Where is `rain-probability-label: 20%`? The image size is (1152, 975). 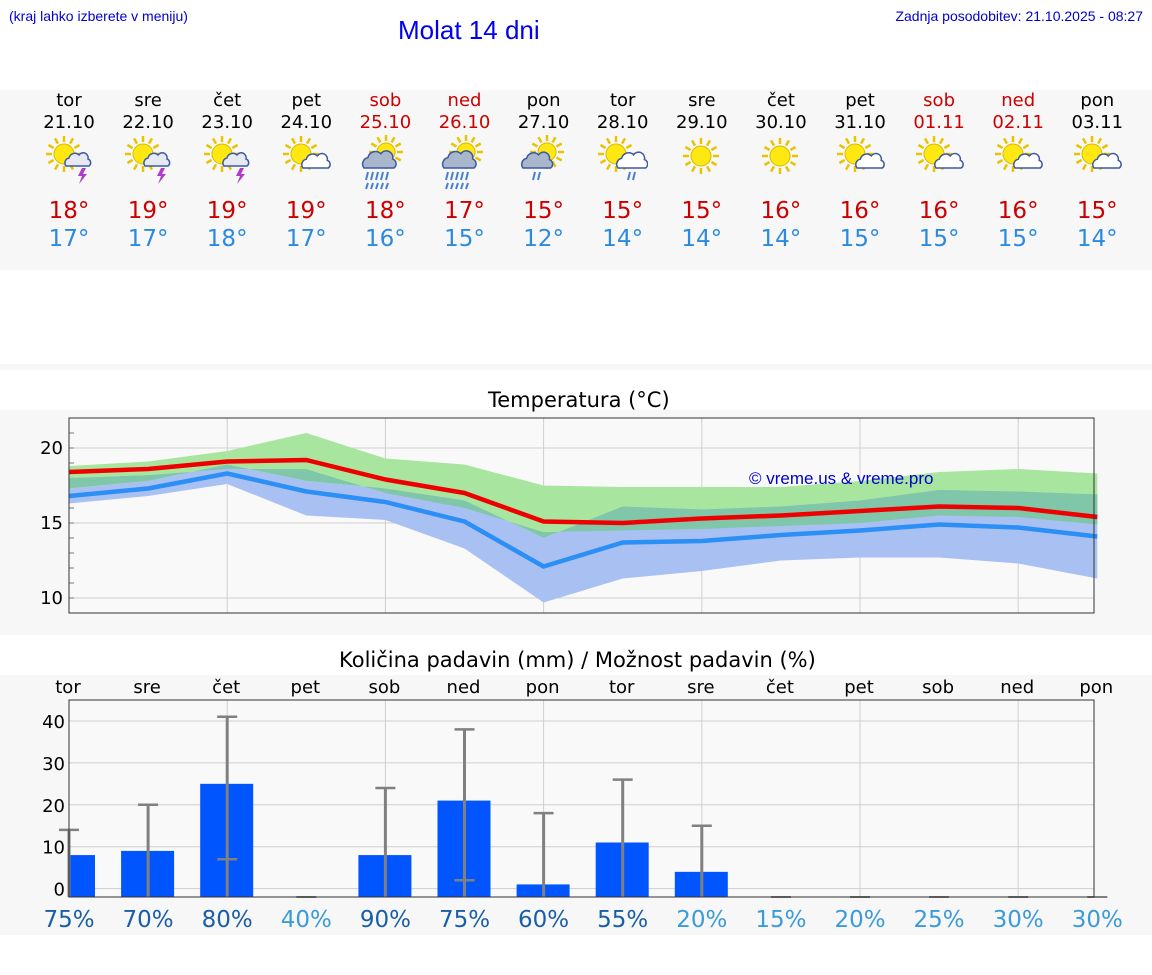
rain-probability-label: 20% is located at coordinates (701, 920).